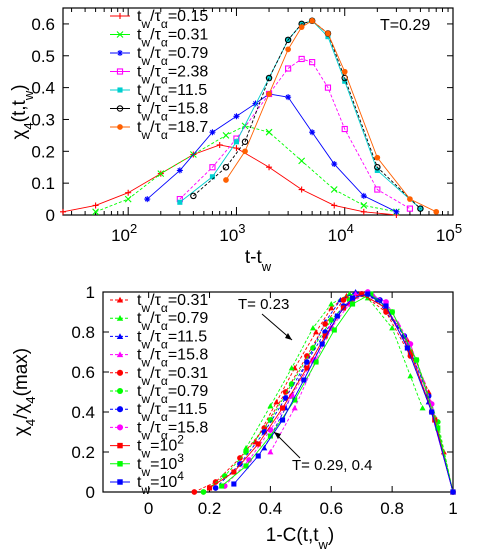 This screenshot has height=555, width=485. Describe the element at coordinates (160, 447) in the screenshot. I see `bottom-legend-entry: tw=102` at that location.